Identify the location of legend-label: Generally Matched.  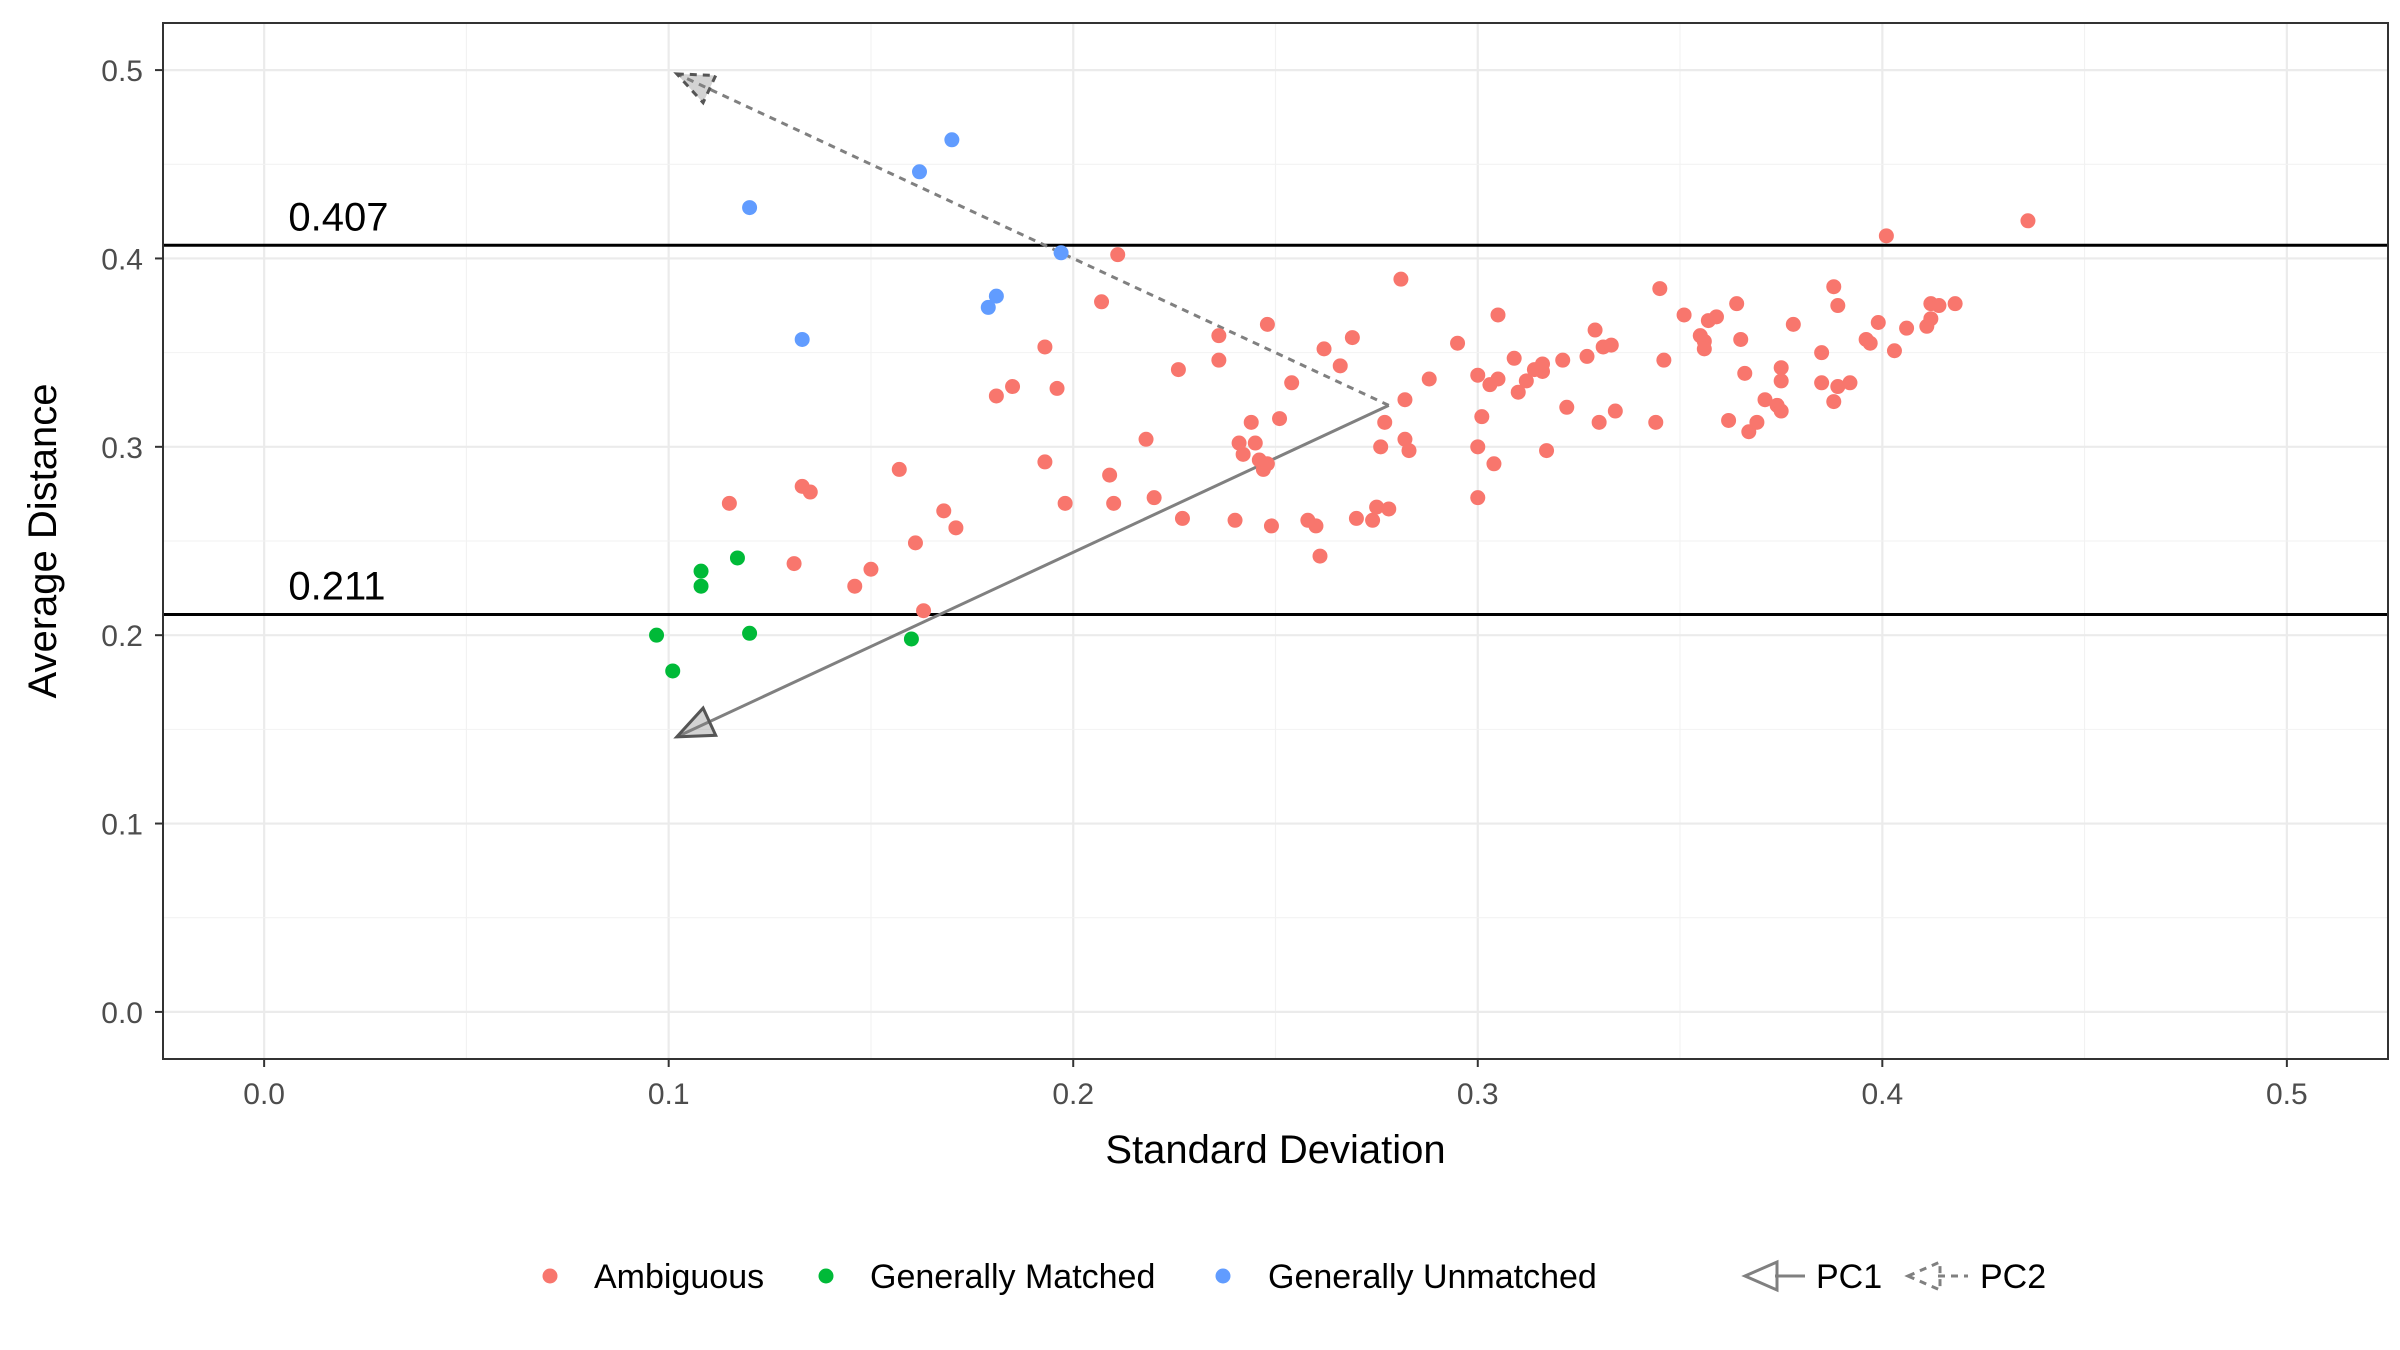
(1012, 1277).